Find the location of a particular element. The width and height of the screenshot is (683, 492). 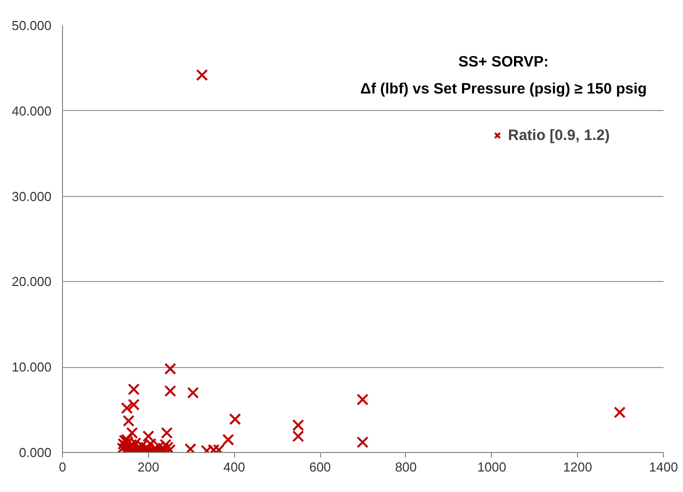

y-tick-label: 30.000 is located at coordinates (32, 196).